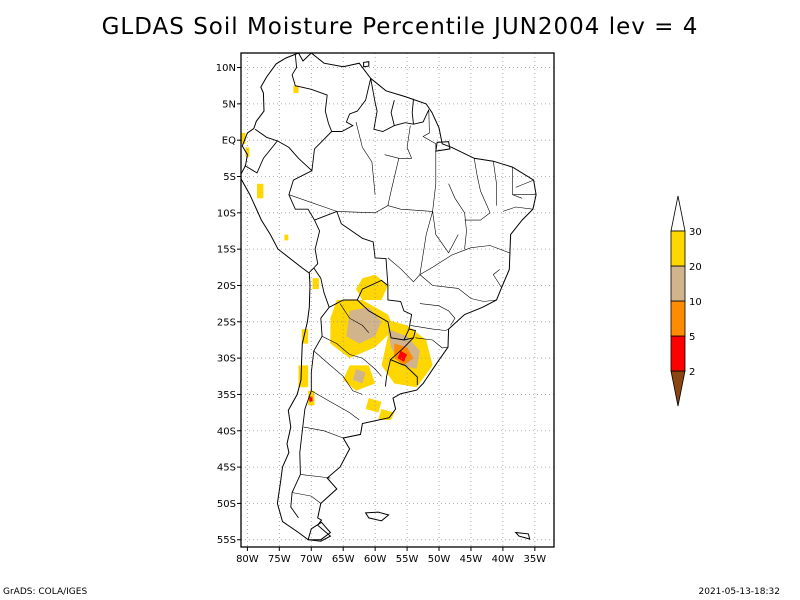 Image resolution: width=800 pixels, height=600 pixels. What do you see at coordinates (695, 302) in the screenshot?
I see `legend-level-label: 10` at bounding box center [695, 302].